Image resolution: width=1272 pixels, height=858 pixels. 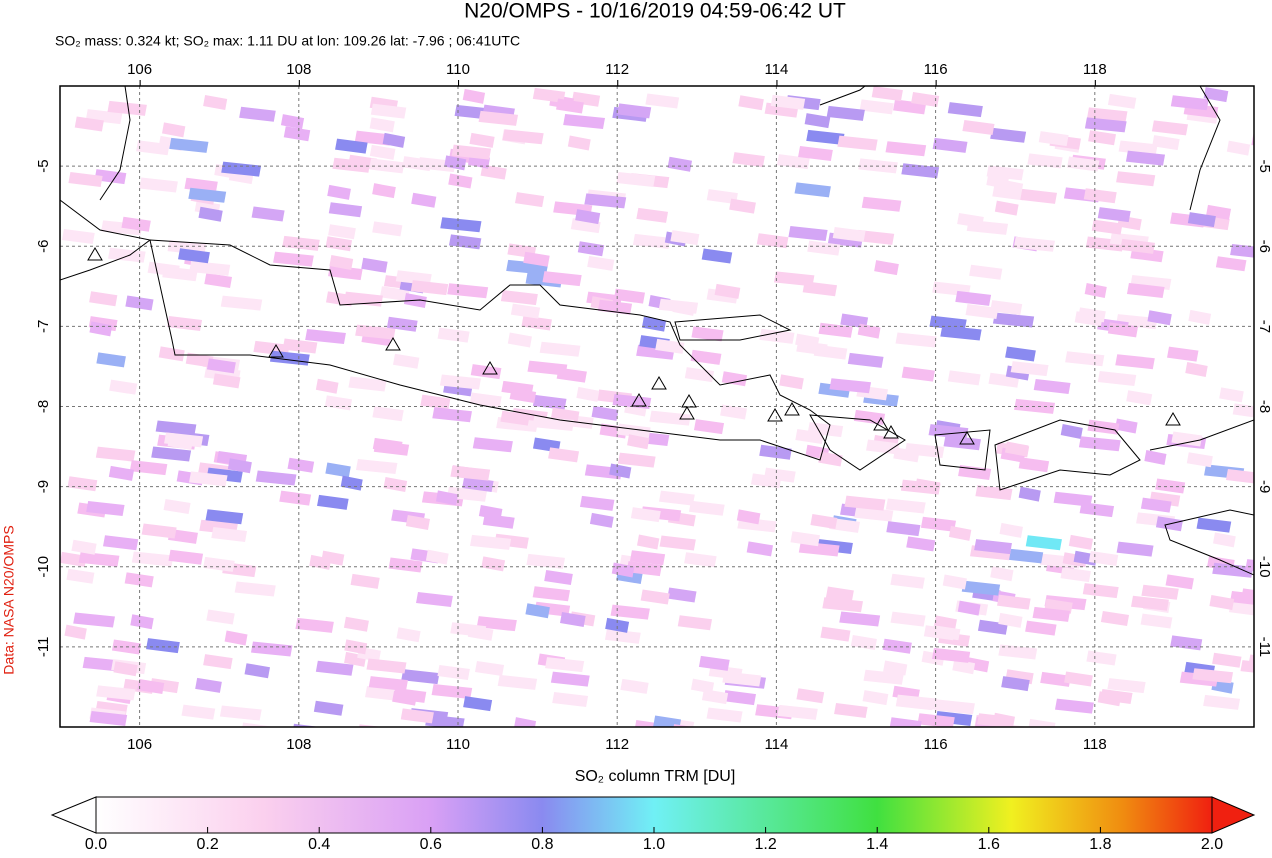 What do you see at coordinates (207, 844) in the screenshot?
I see `colorbar-tick-label: 0.2` at bounding box center [207, 844].